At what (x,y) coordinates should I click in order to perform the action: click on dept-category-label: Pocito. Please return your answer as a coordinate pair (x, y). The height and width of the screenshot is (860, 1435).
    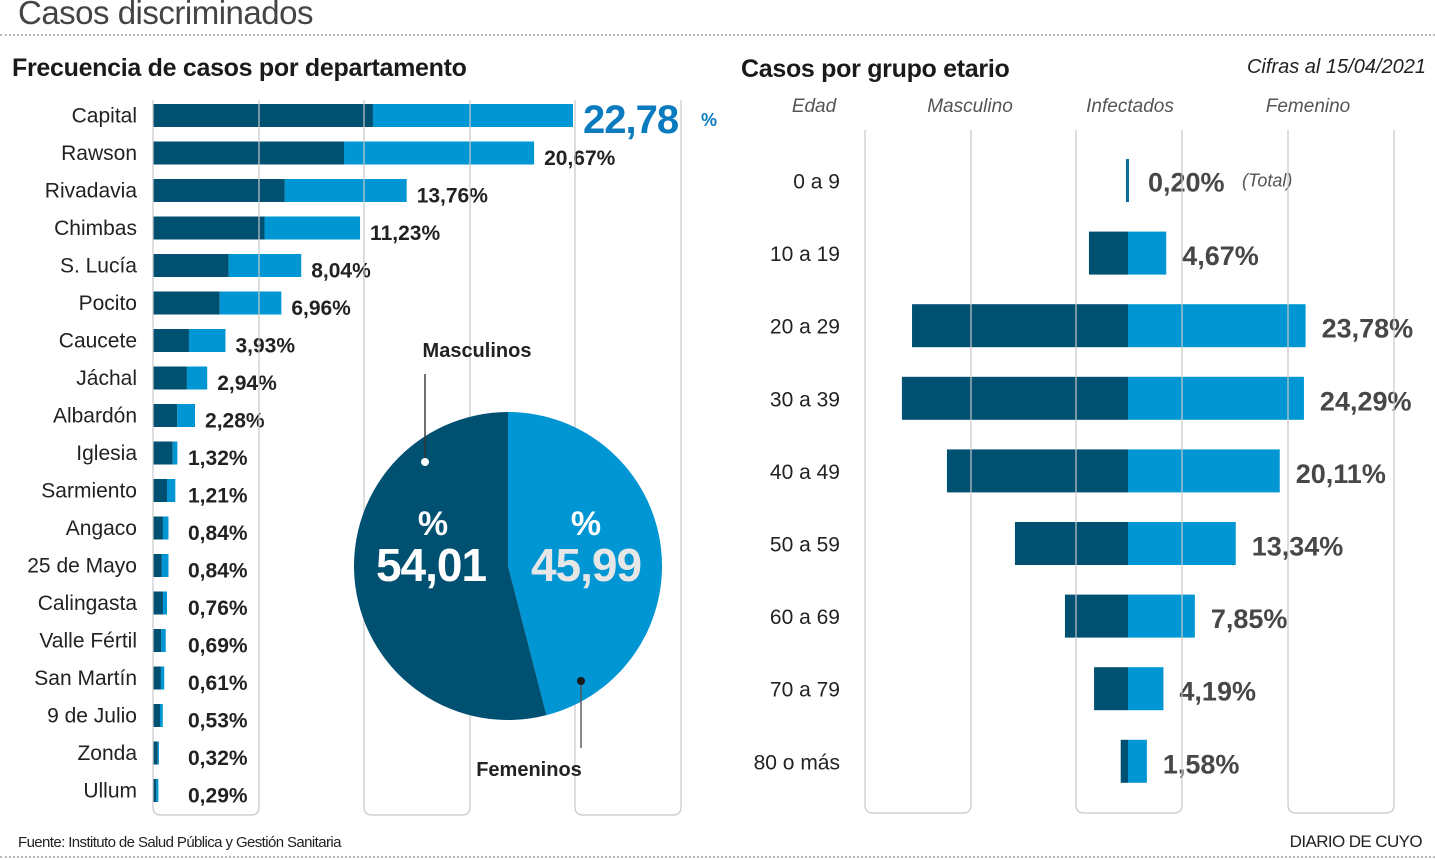
    Looking at the image, I should click on (108, 303).